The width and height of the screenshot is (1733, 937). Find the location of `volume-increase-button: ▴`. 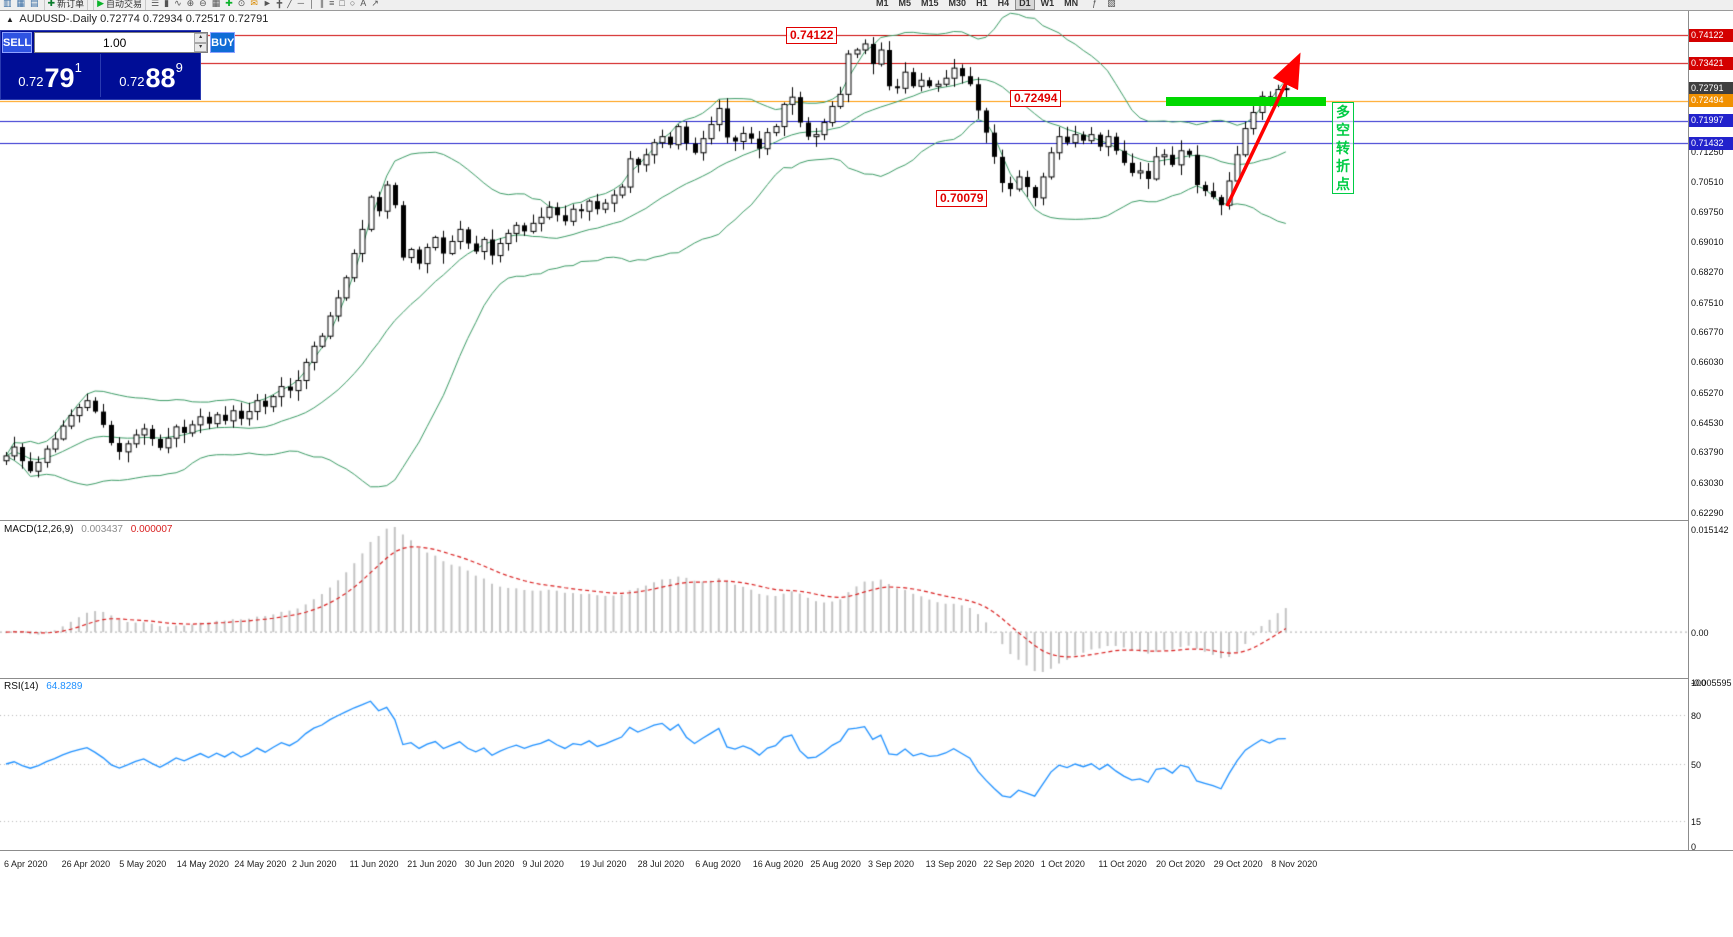

volume-increase-button: ▴ is located at coordinates (201, 38).